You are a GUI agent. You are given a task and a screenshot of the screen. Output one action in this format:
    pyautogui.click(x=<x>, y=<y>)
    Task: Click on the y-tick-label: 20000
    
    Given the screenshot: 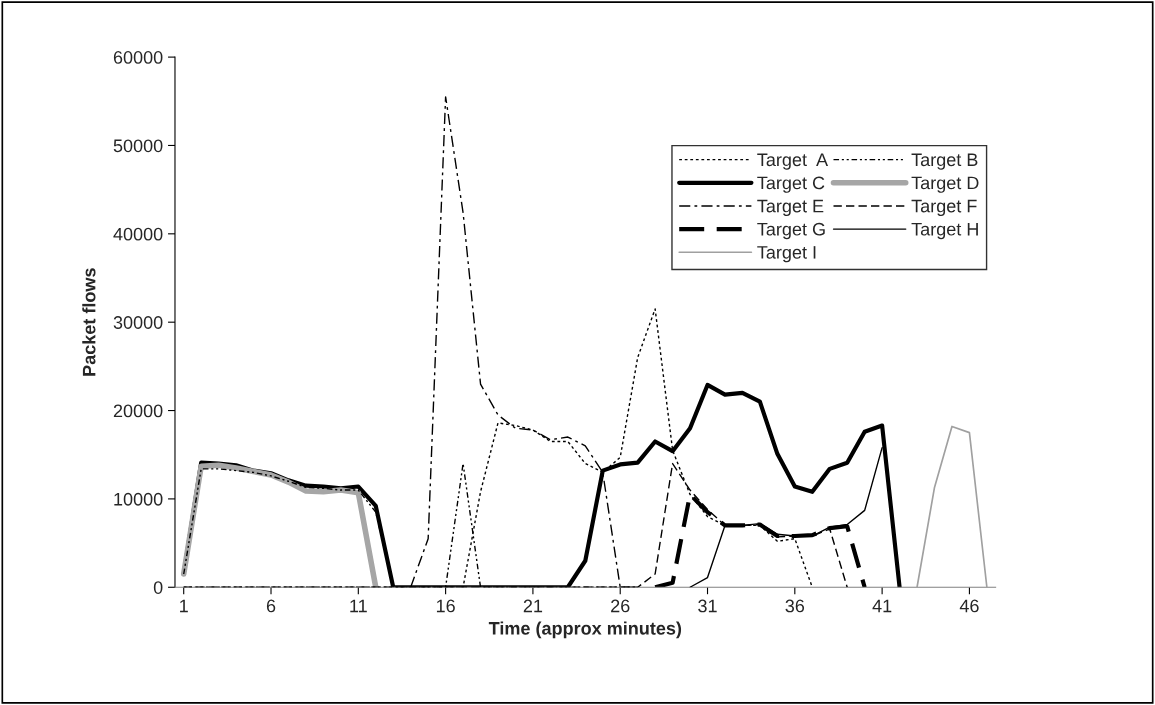 What is the action you would take?
    pyautogui.click(x=138, y=411)
    